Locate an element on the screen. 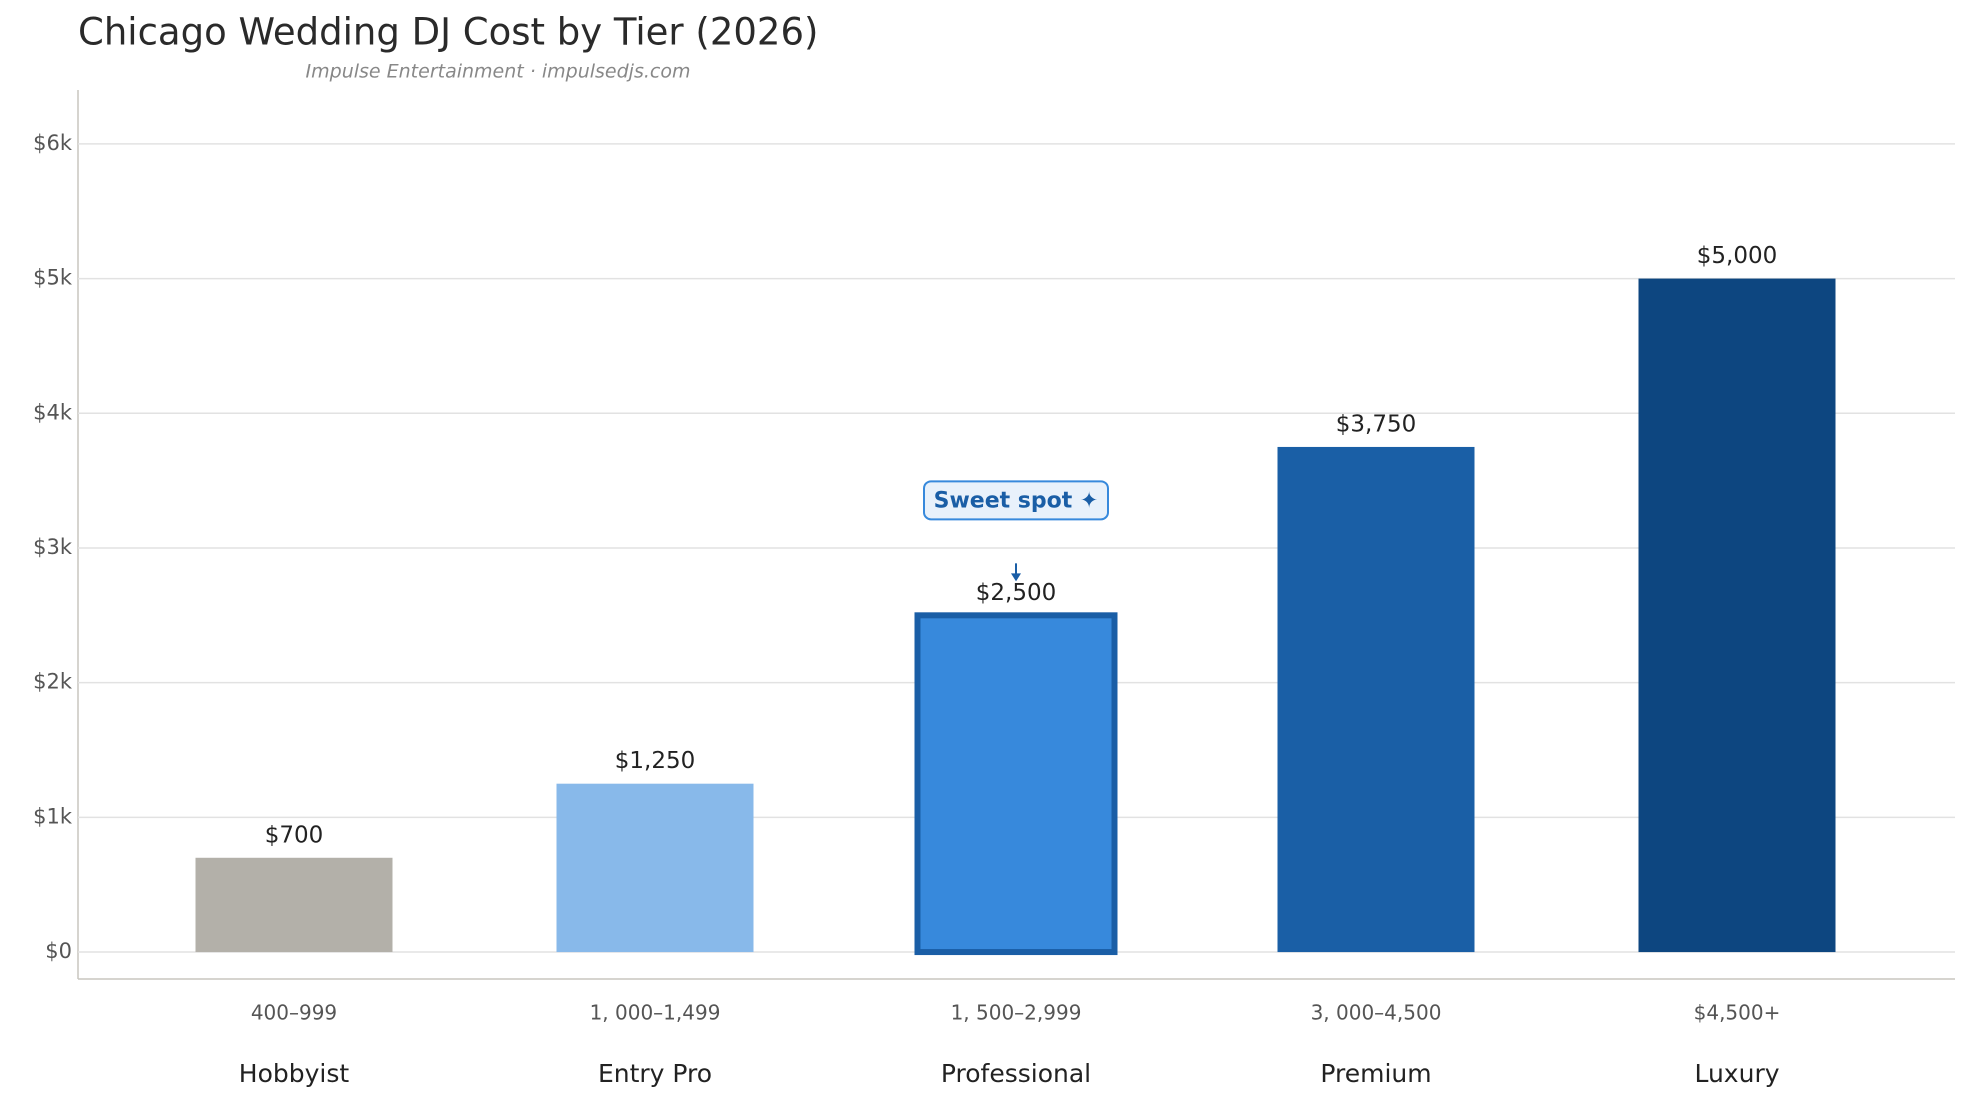  chart-subtitle: Impulse Entertainment · impulsedjs.com is located at coordinates (498, 72).